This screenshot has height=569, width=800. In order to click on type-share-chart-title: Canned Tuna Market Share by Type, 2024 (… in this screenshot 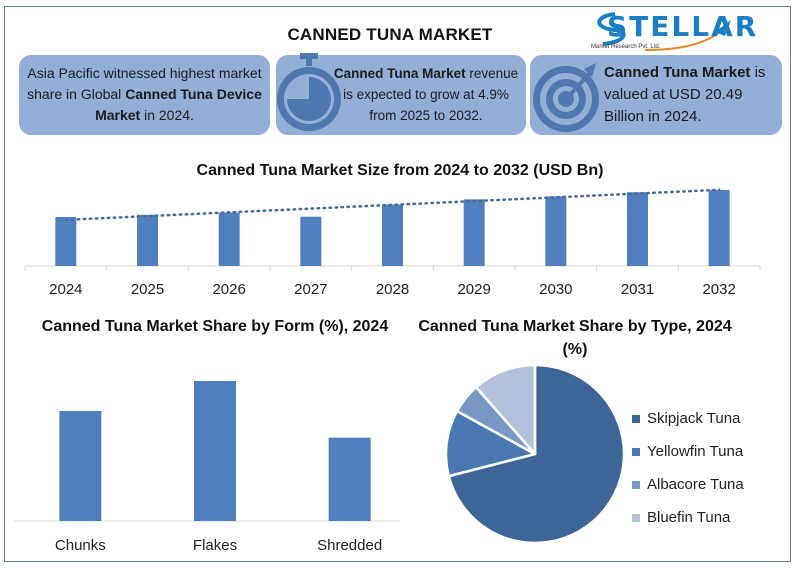, I will do `click(575, 338)`.